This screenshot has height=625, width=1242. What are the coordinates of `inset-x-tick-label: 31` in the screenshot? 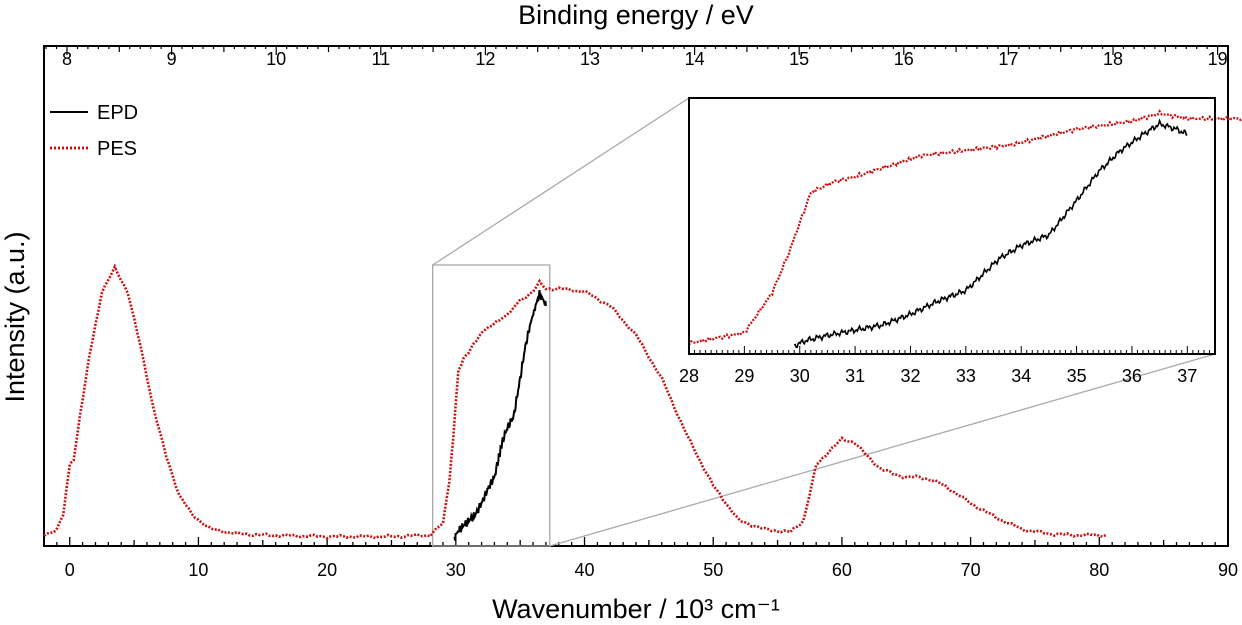 It's located at (855, 376).